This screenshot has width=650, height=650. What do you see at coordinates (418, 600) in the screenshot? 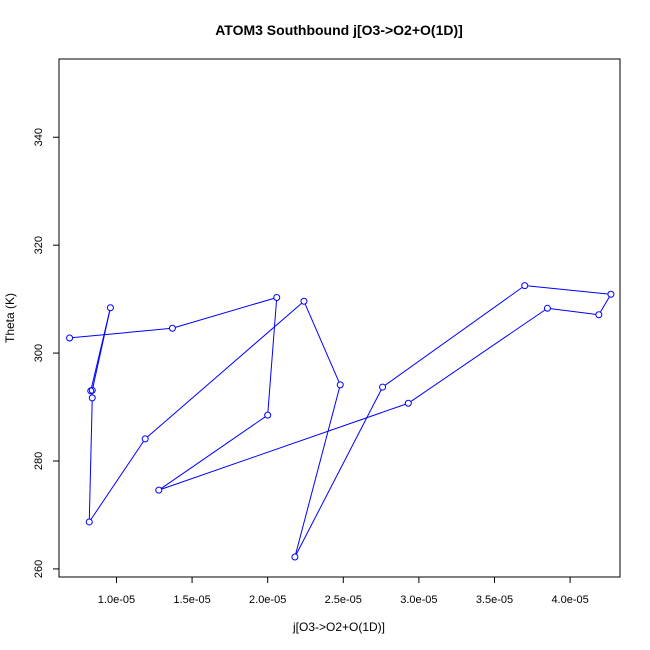
I see `x-tick-label: 3.0e-05` at bounding box center [418, 600].